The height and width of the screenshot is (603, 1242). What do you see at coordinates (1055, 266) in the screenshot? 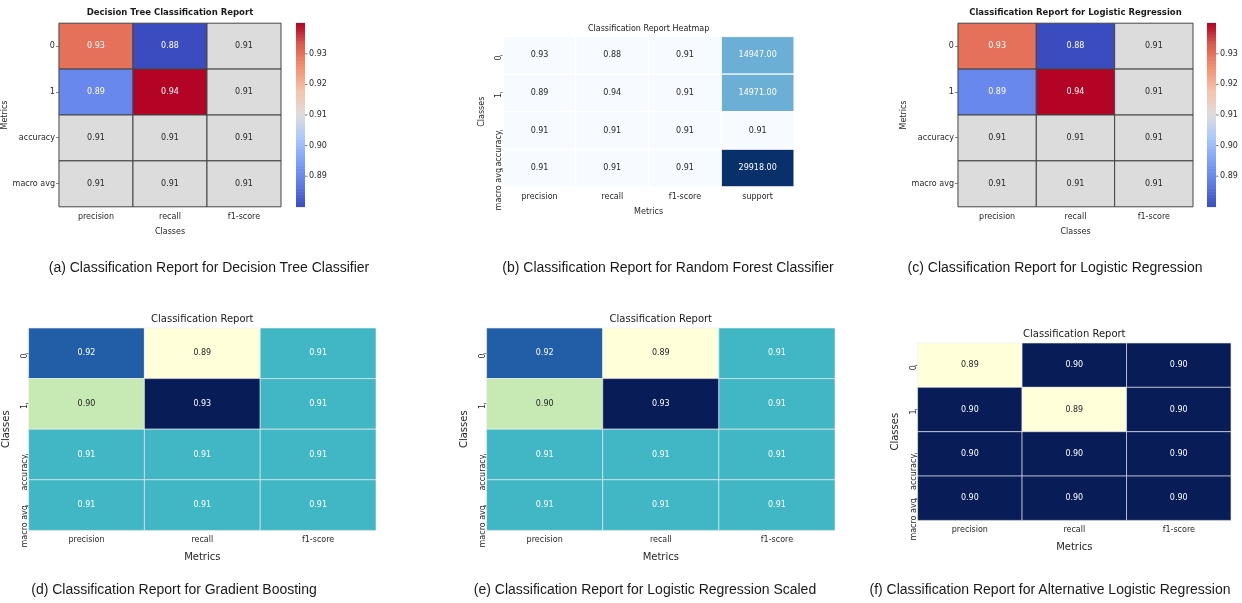
I see `text: (c) Classification Report for Logistic Regression` at bounding box center [1055, 266].